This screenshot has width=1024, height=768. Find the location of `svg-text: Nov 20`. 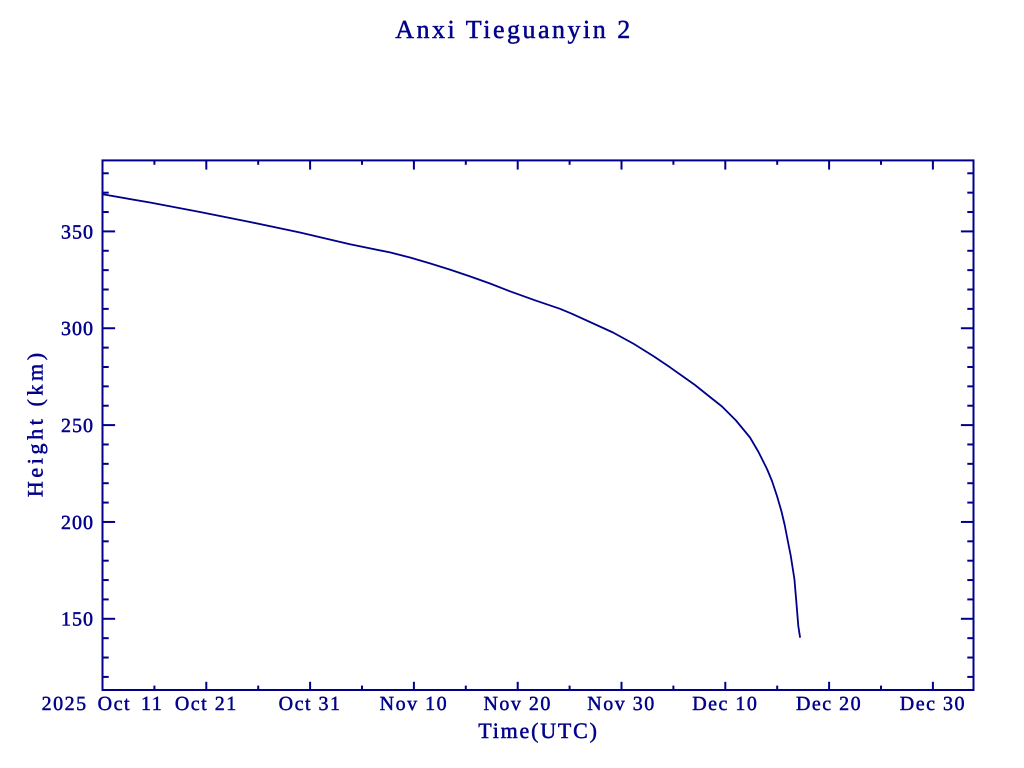

svg-text: Nov 20 is located at coordinates (517, 704).